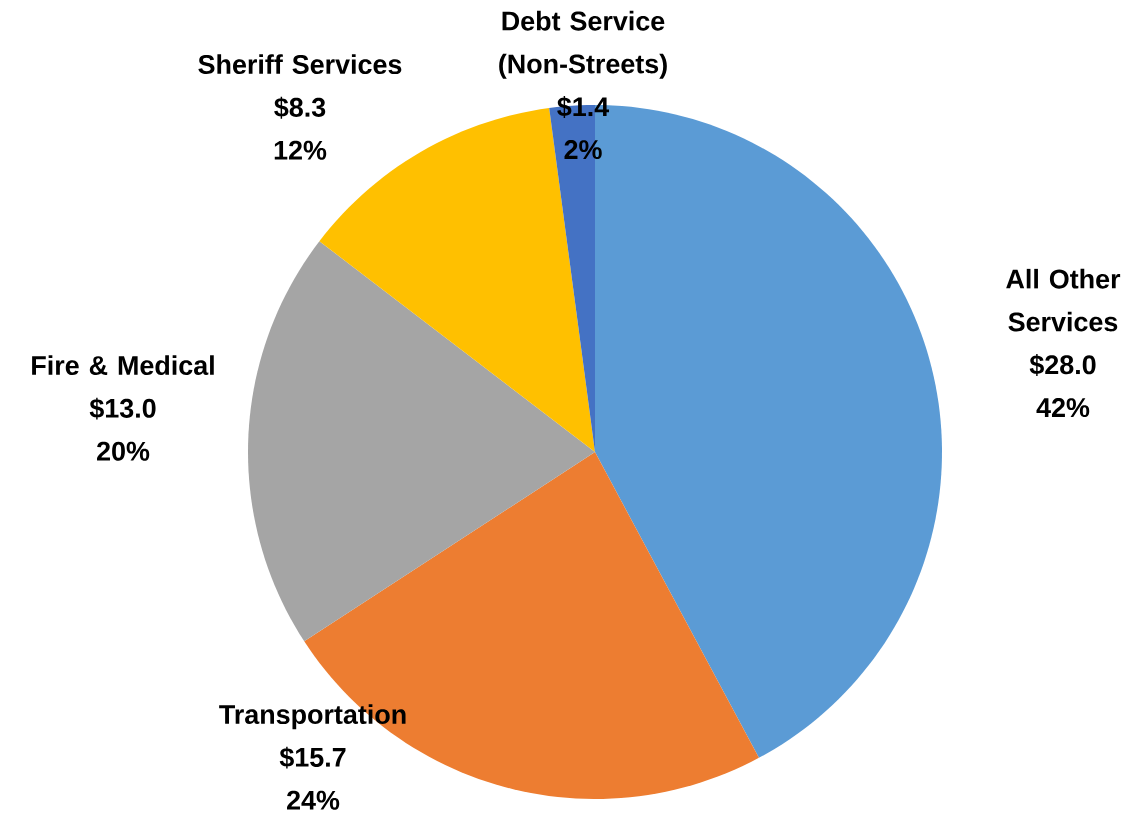 This screenshot has height=814, width=1142. I want to click on data-label: $8.3, so click(300, 107).